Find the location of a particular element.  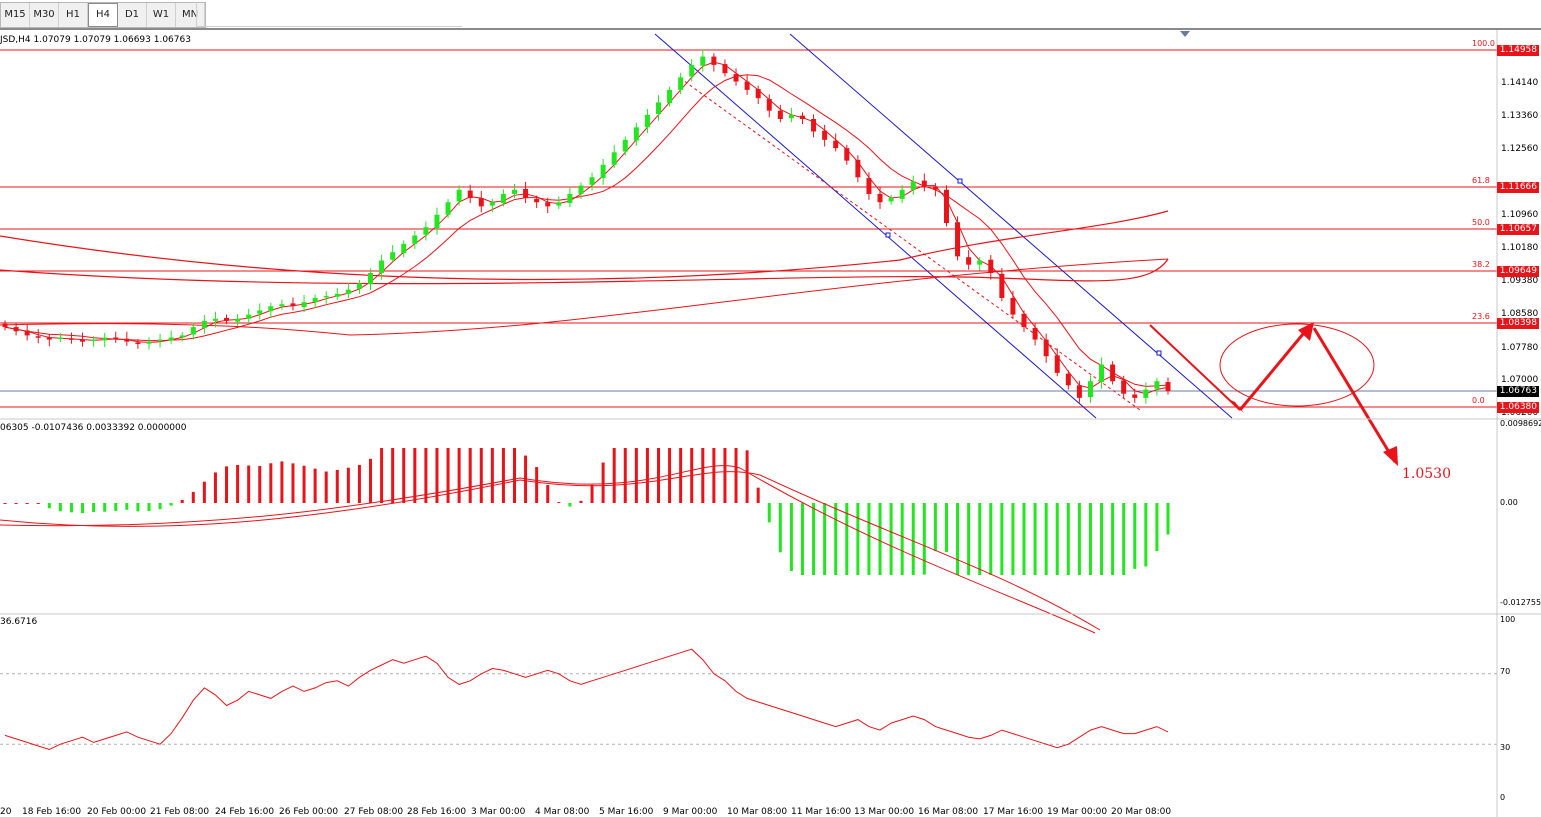

time-axis-label: 16 Mar 08:00 is located at coordinates (948, 812).